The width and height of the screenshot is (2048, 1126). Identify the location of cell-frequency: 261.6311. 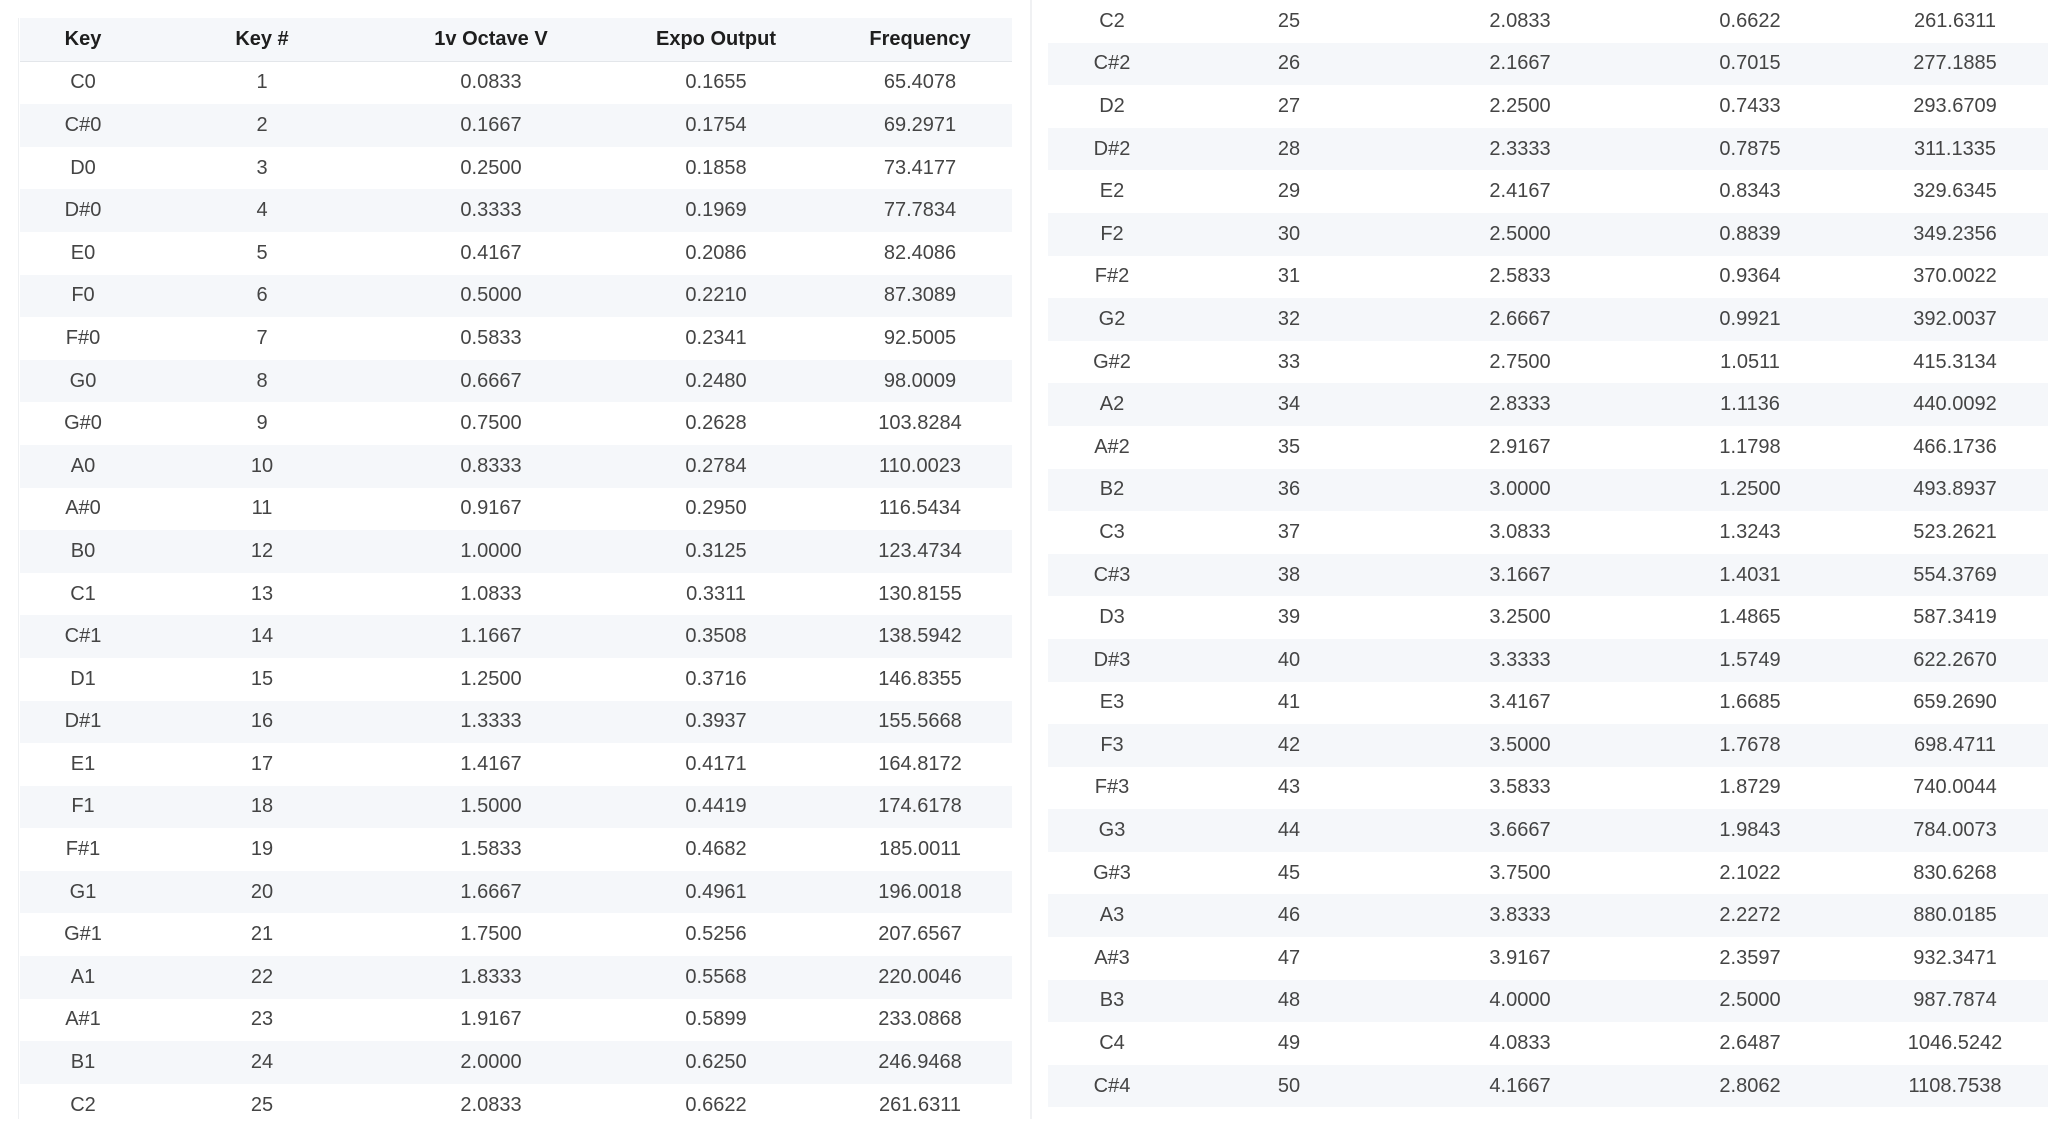
(1955, 20).